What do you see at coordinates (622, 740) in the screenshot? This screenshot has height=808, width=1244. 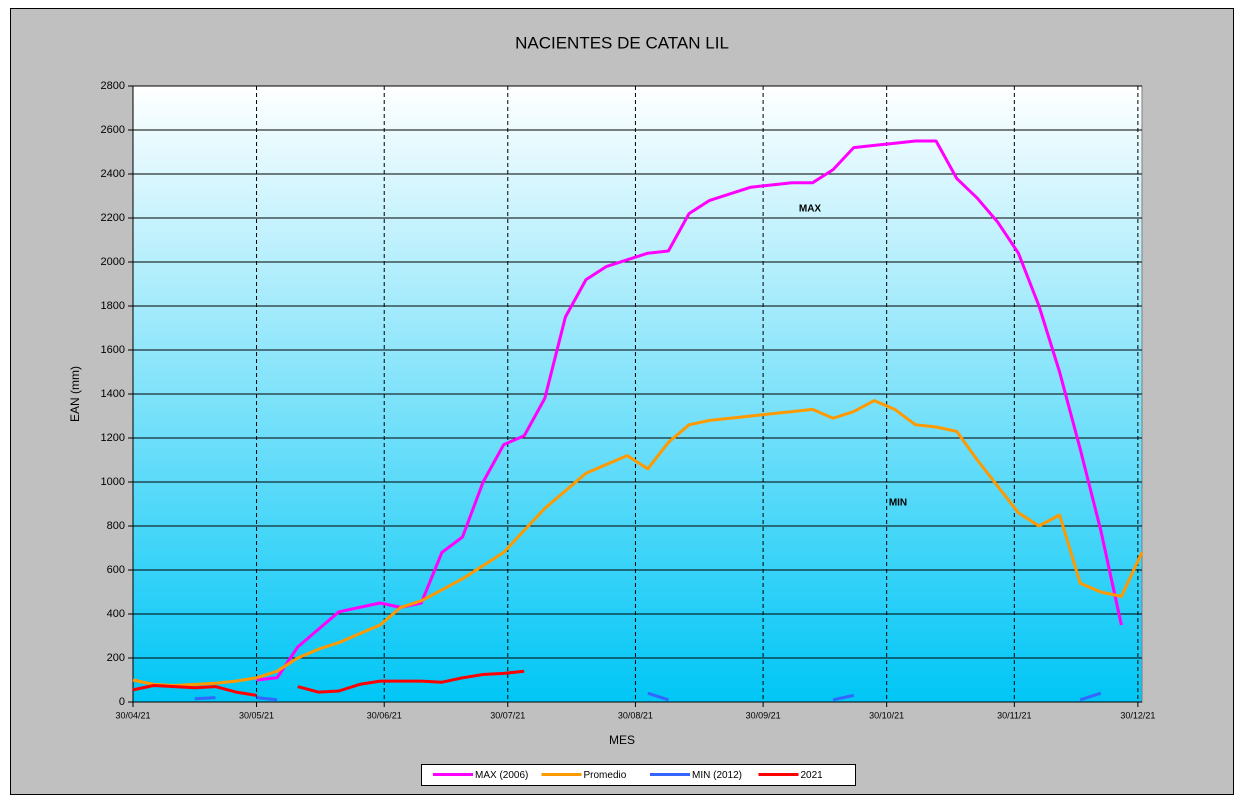 I see `x-axis-label: MES` at bounding box center [622, 740].